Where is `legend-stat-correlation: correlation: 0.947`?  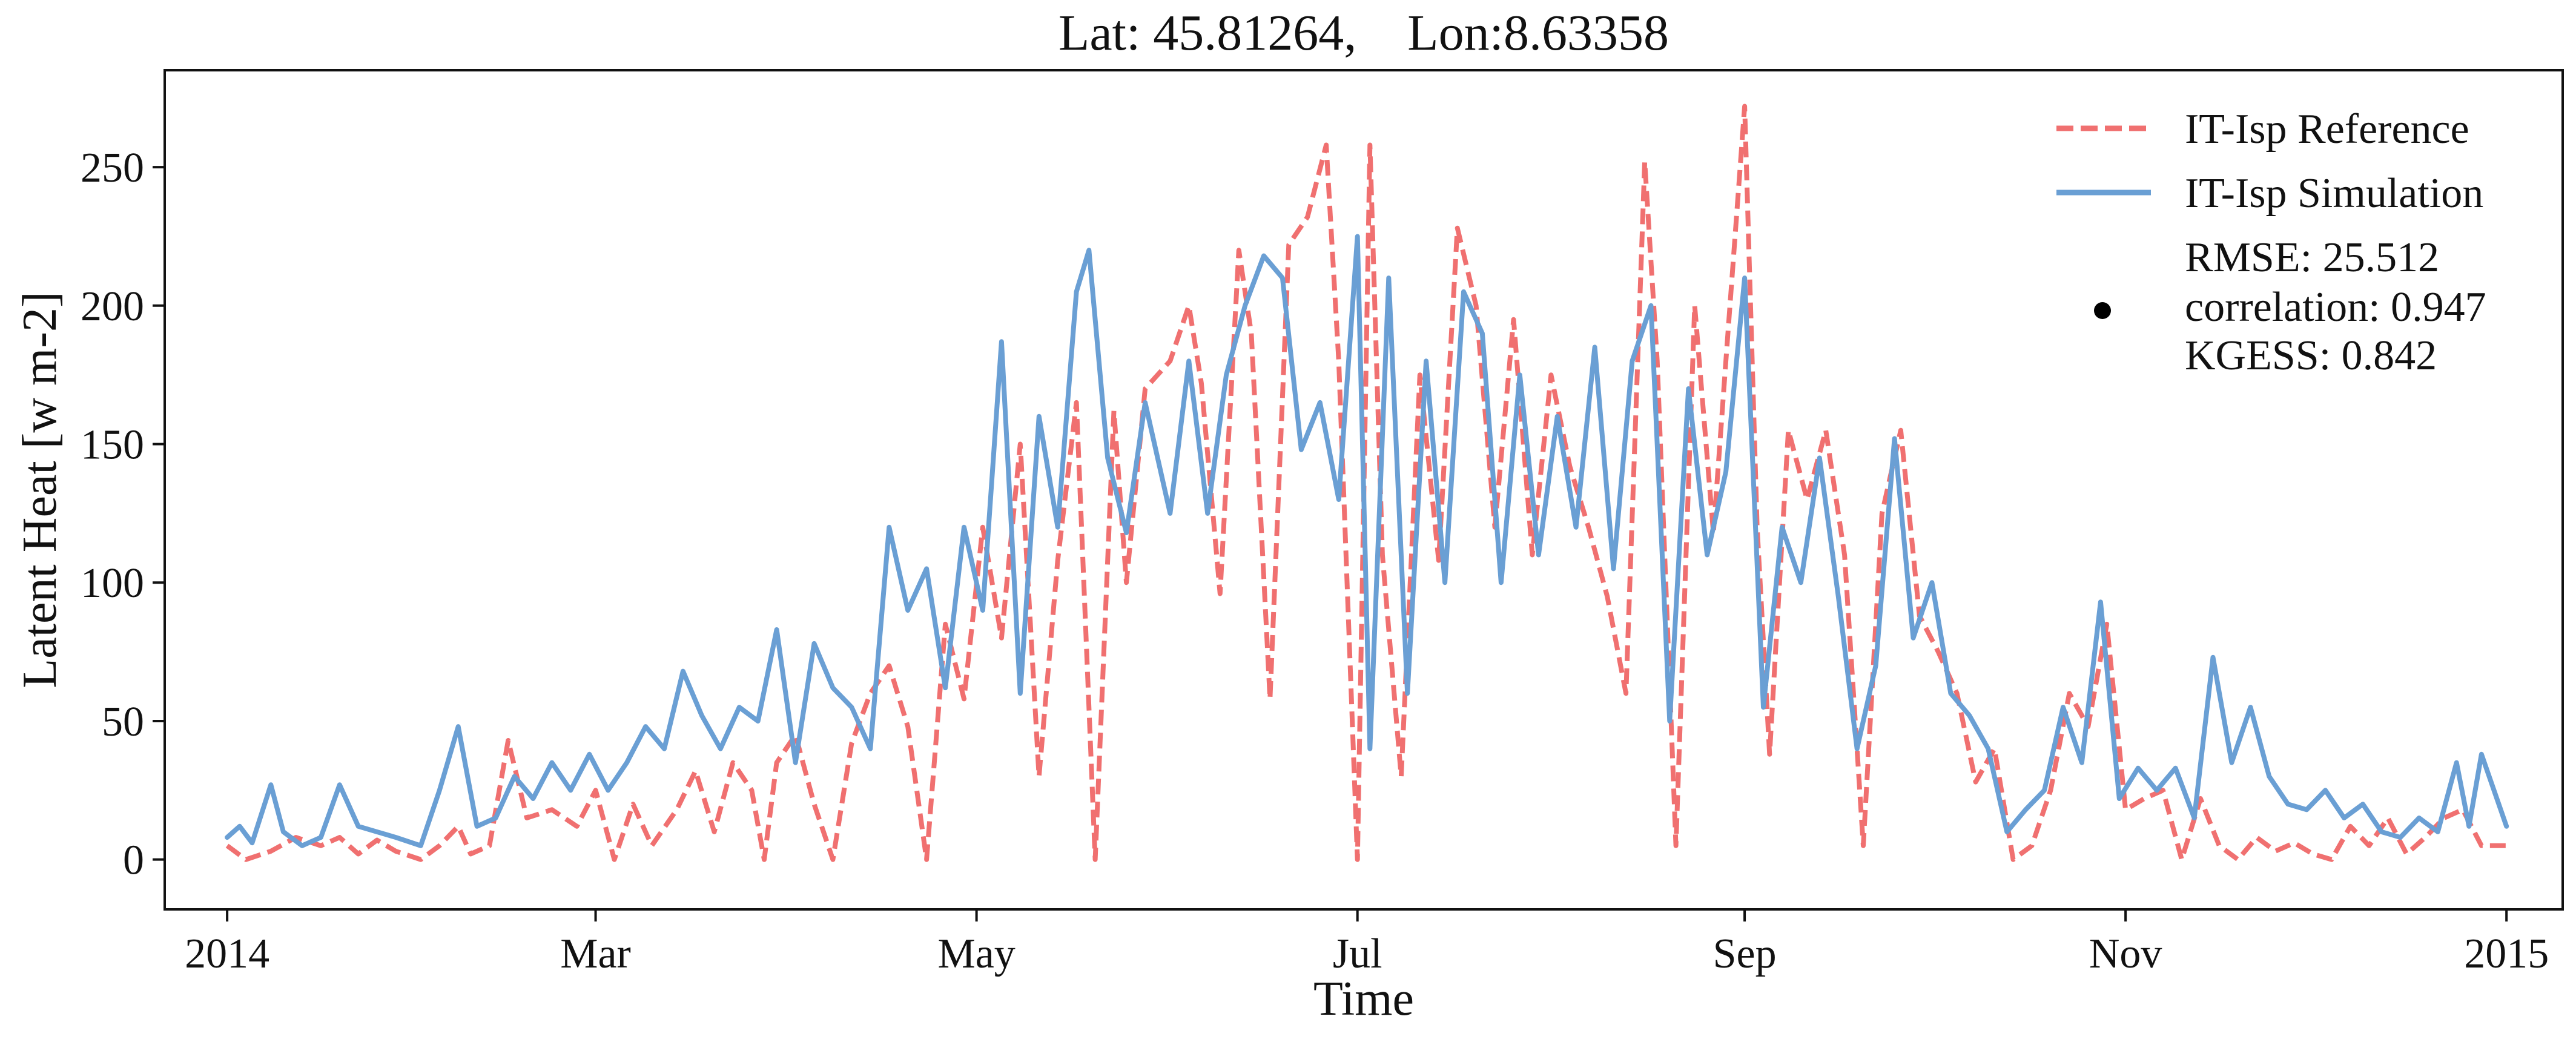 legend-stat-correlation: correlation: 0.947 is located at coordinates (2335, 307).